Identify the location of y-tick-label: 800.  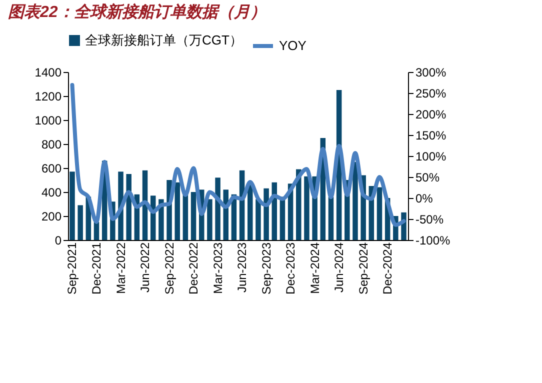
(51, 145).